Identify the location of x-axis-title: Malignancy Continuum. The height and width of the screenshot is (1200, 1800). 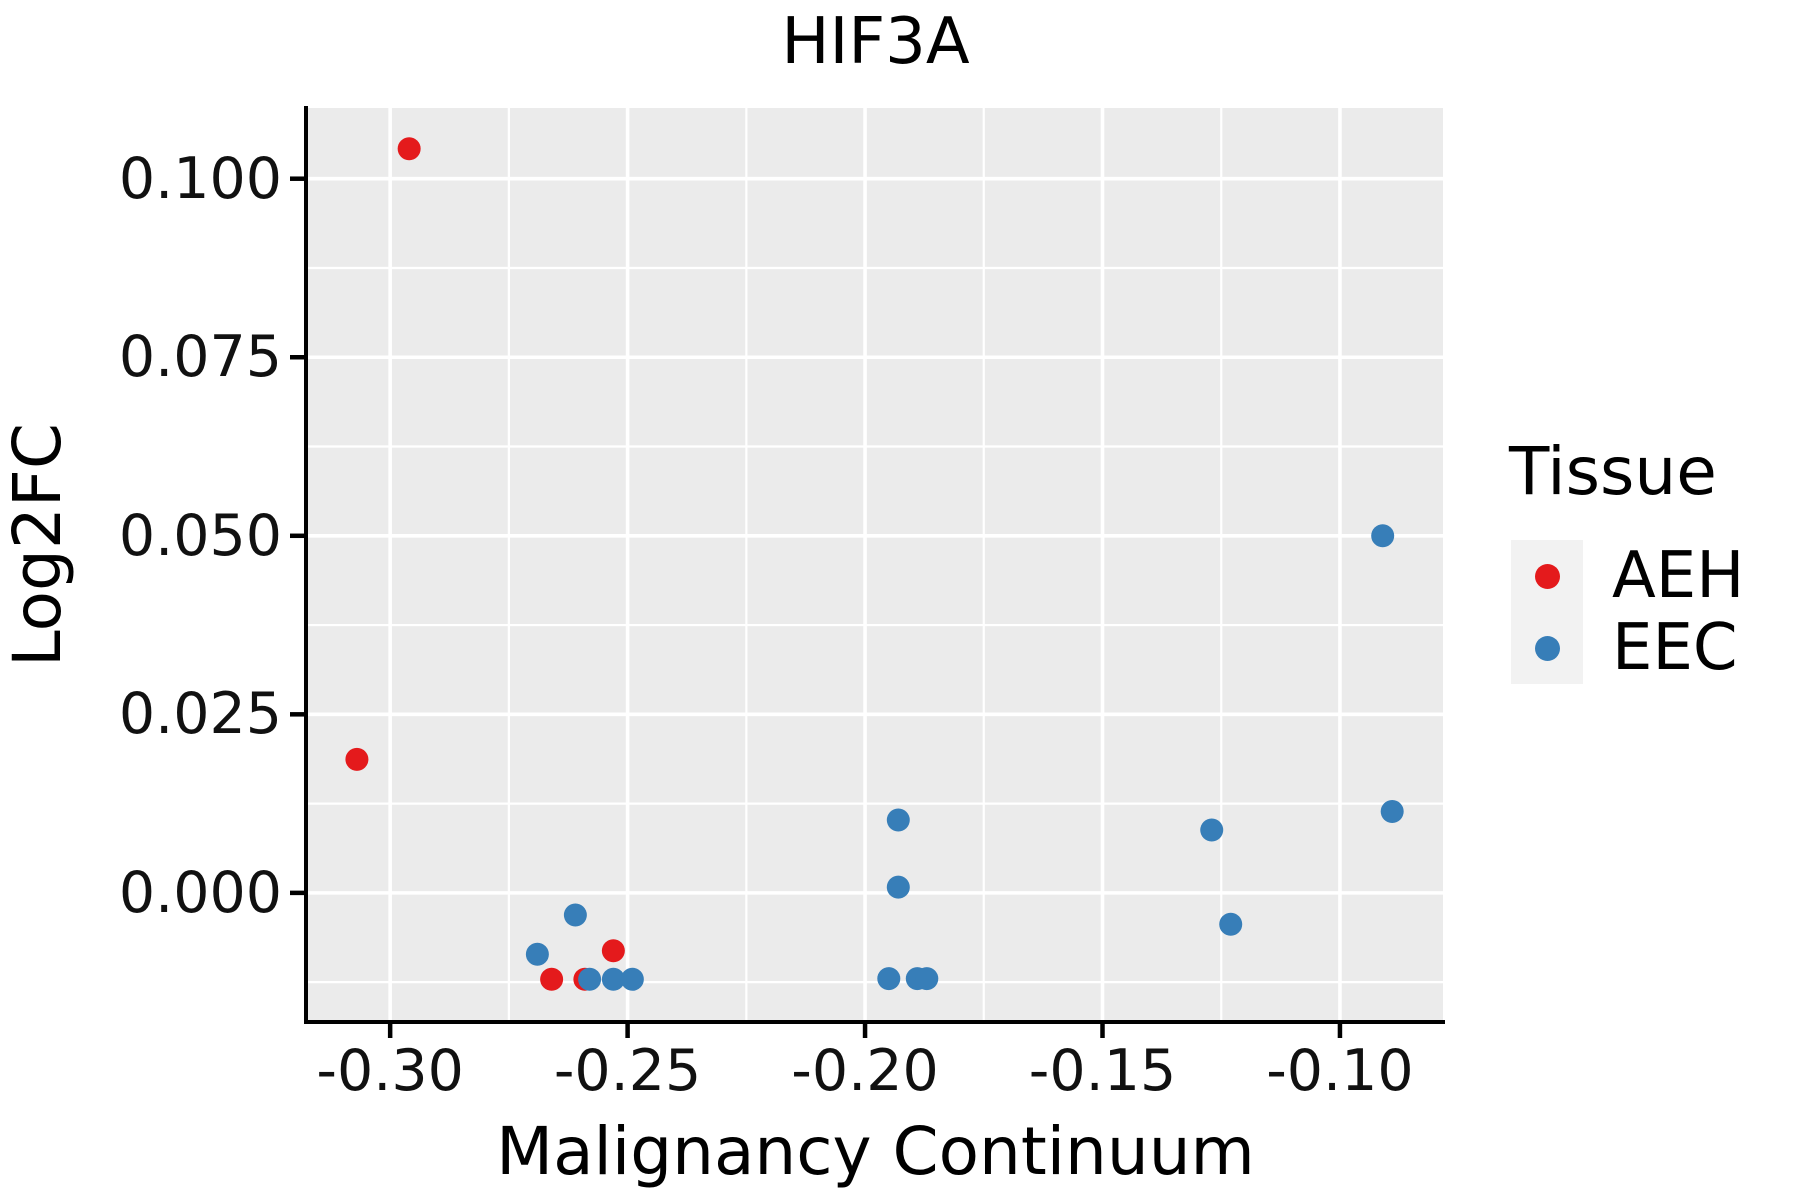
(875, 1151).